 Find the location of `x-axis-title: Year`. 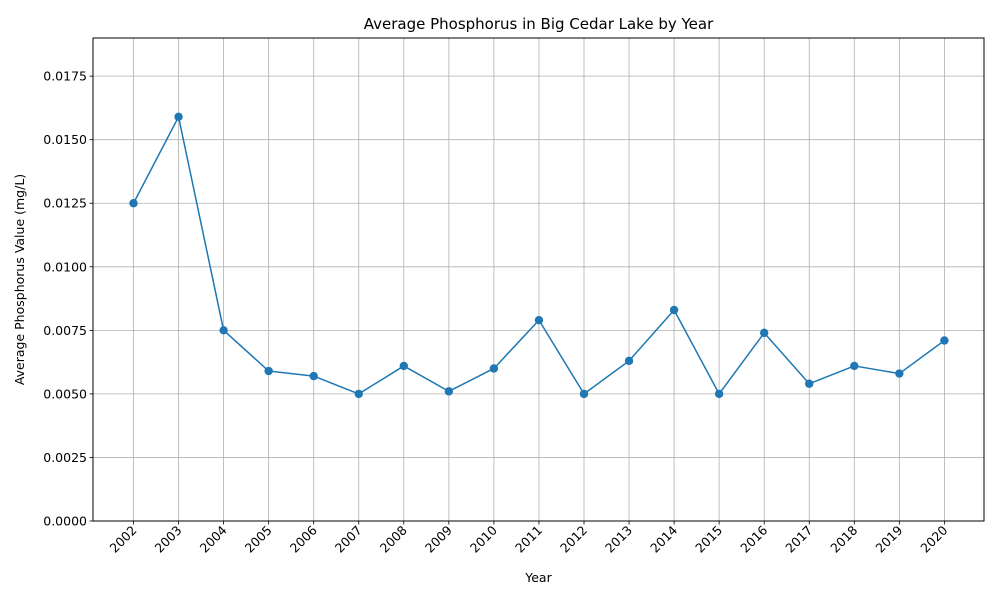

x-axis-title: Year is located at coordinates (538, 577).